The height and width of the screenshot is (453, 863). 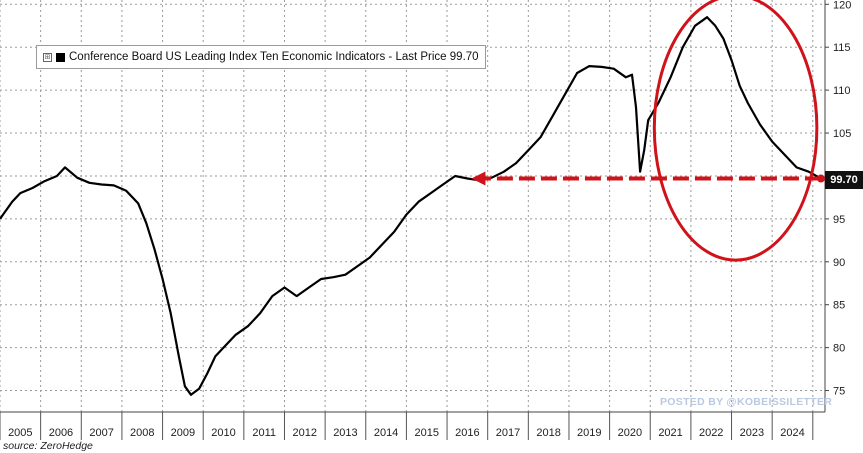 What do you see at coordinates (223, 433) in the screenshot?
I see `x-tick-label: 2010` at bounding box center [223, 433].